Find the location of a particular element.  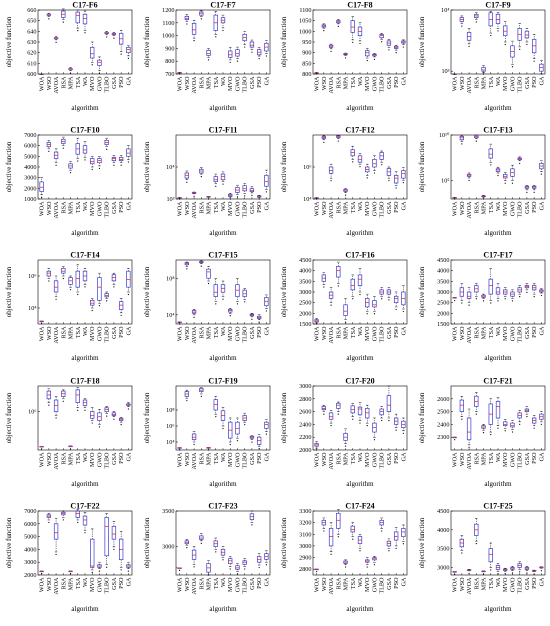

y-tick-label: 10⁴ is located at coordinates (170, 442).